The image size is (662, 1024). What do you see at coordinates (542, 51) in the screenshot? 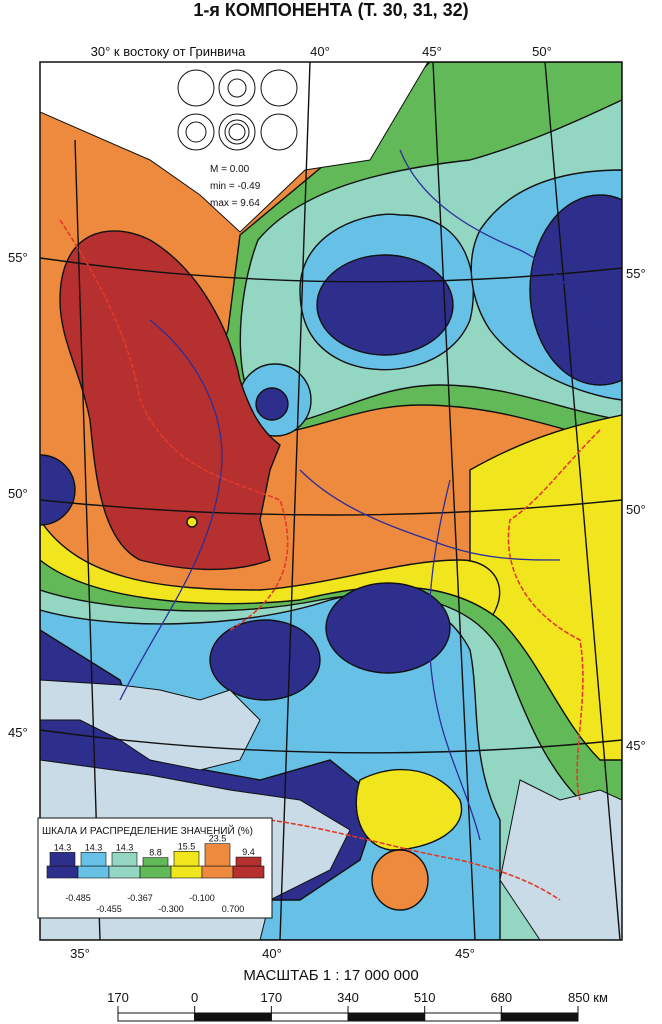
I see `meridian-label: 50°` at bounding box center [542, 51].